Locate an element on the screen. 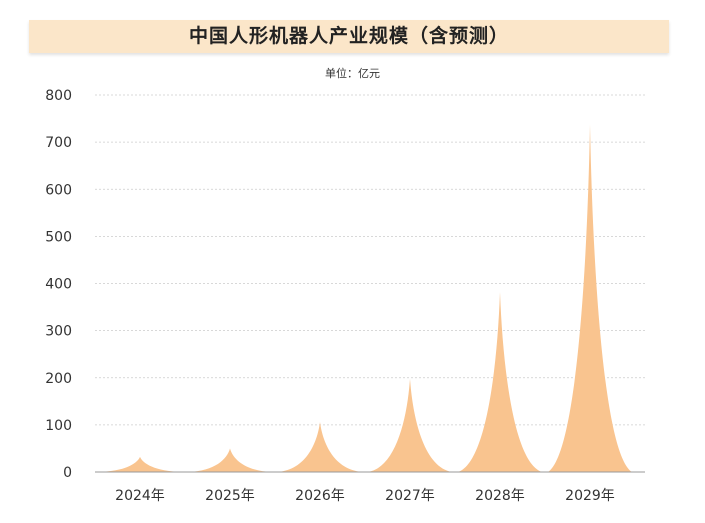  y-tick-label: 400 is located at coordinates (58, 285).